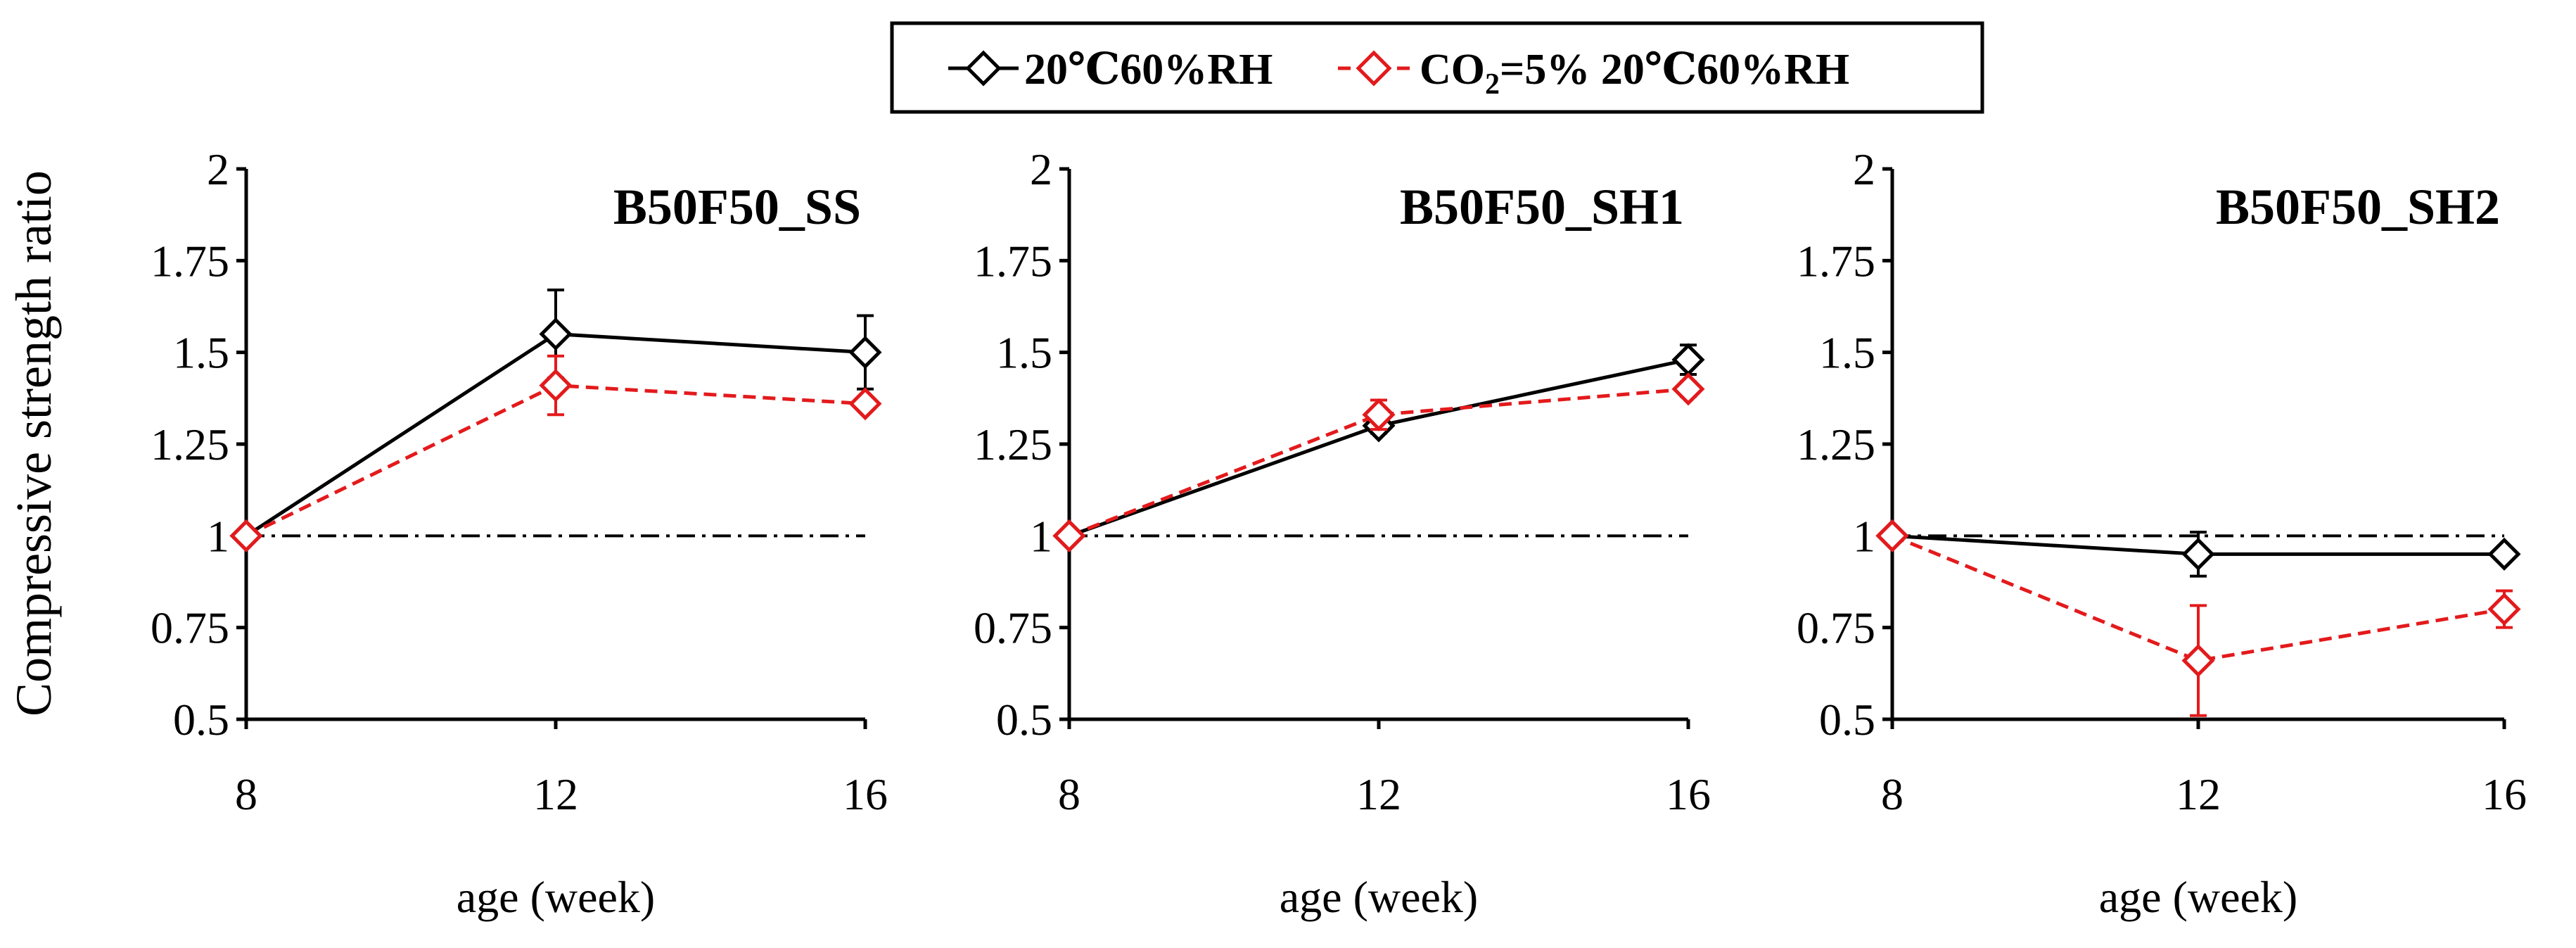  I want to click on legend-series1-marker, so click(983, 68).